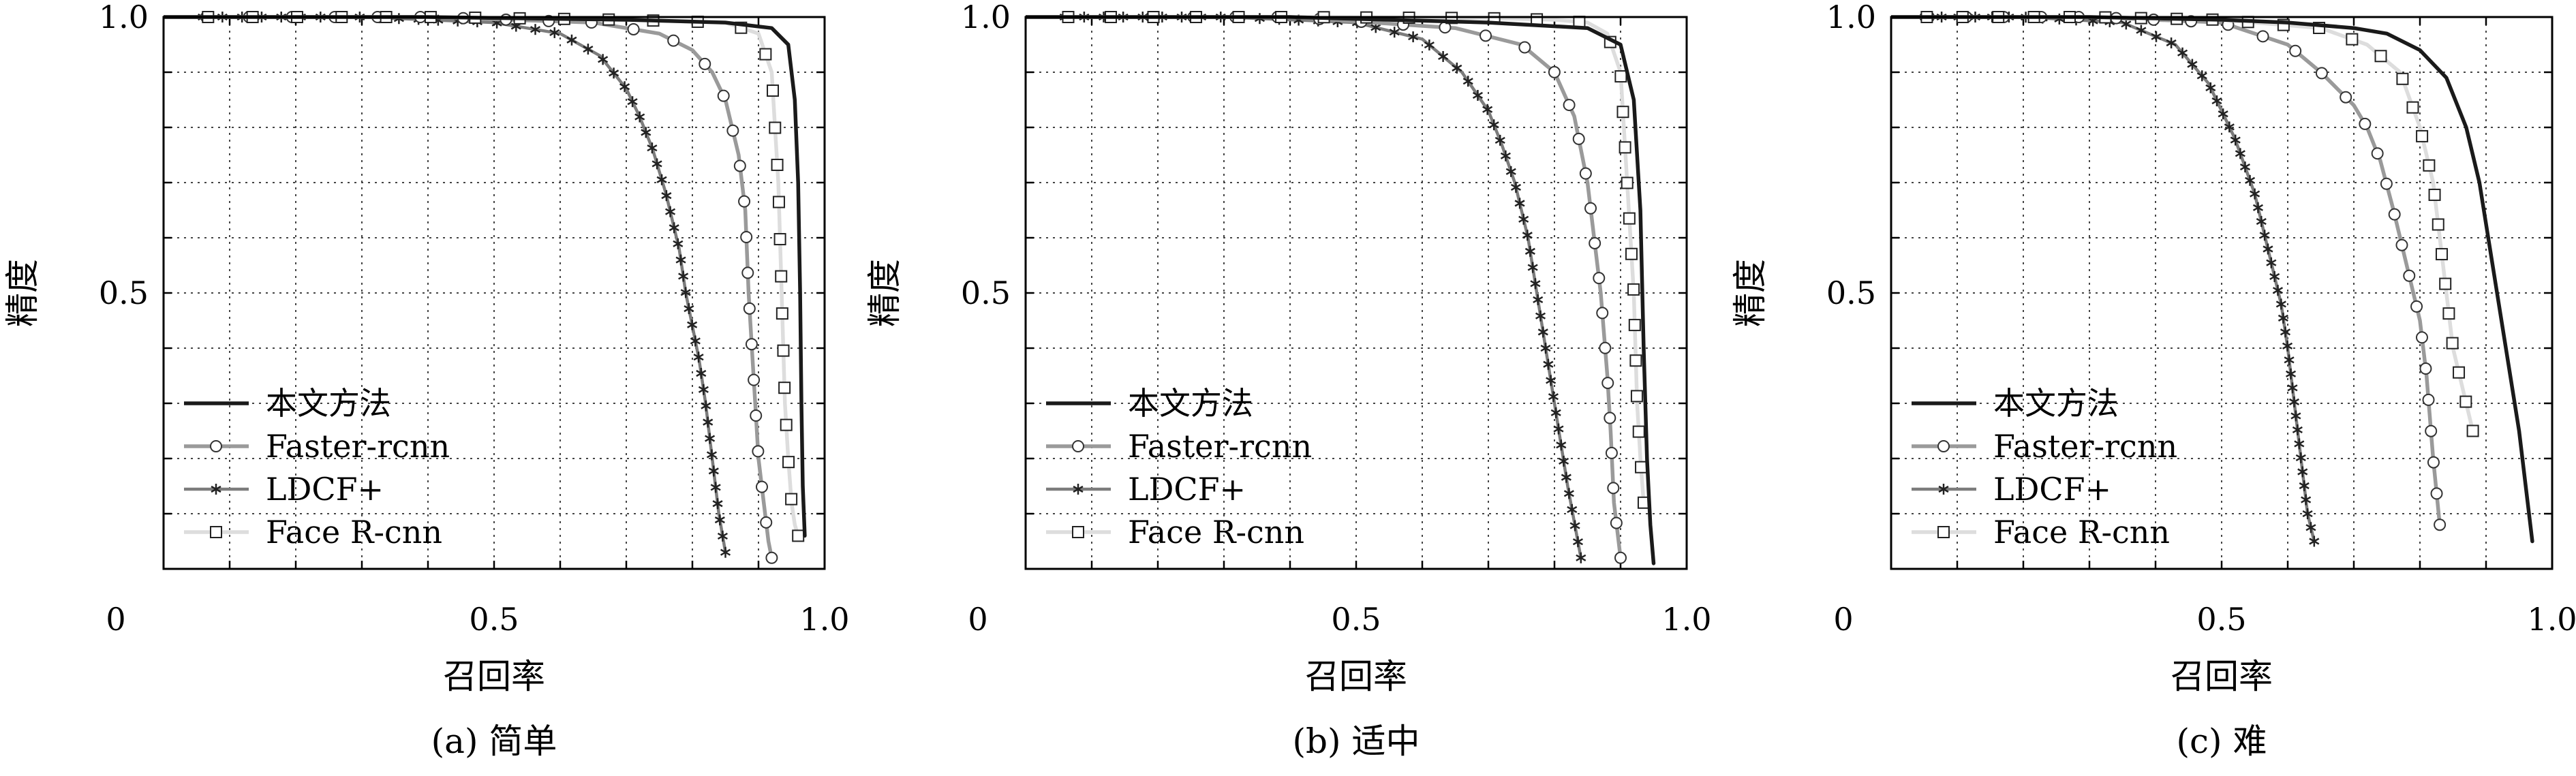 The image size is (2576, 776). What do you see at coordinates (216, 489) in the screenshot?
I see `legend-marker-LDCF+-stroke` at bounding box center [216, 489].